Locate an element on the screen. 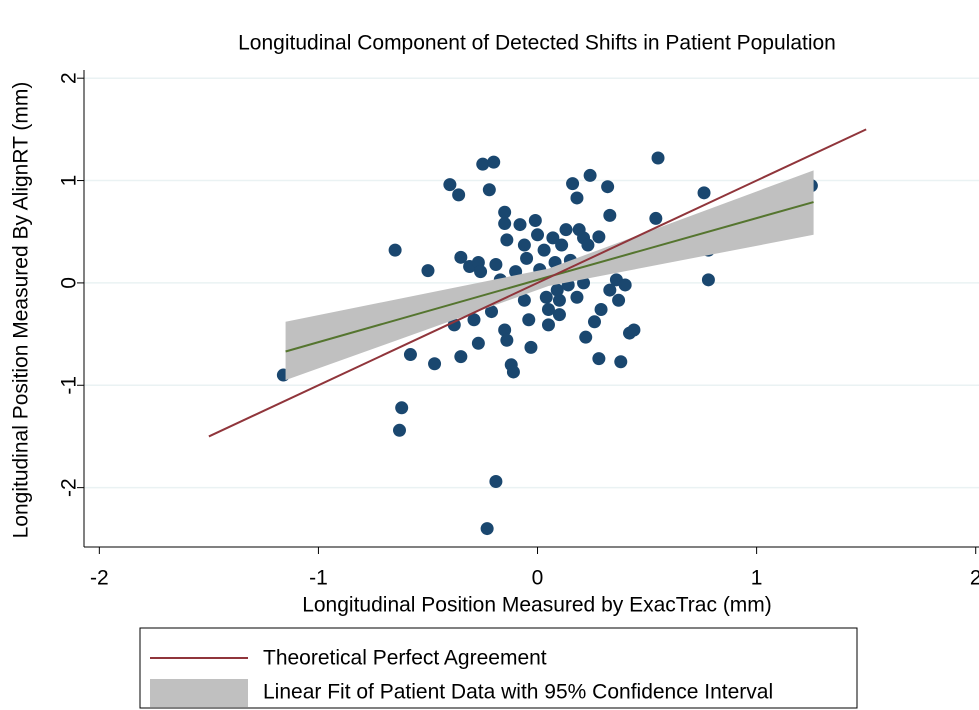 The image size is (979, 710). y-tick-label: 2 is located at coordinates (69, 78).